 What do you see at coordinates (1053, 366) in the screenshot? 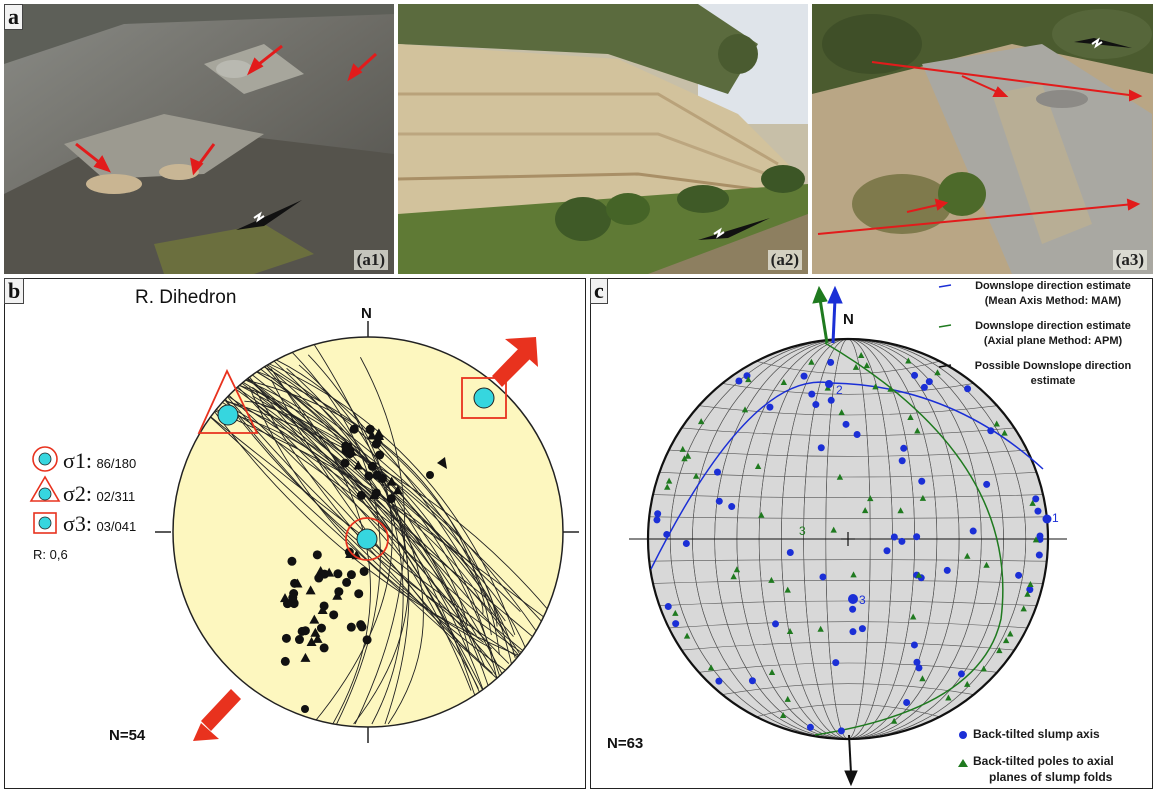
I see `legend-possible-line1: Possible Downslope direction` at bounding box center [1053, 366].